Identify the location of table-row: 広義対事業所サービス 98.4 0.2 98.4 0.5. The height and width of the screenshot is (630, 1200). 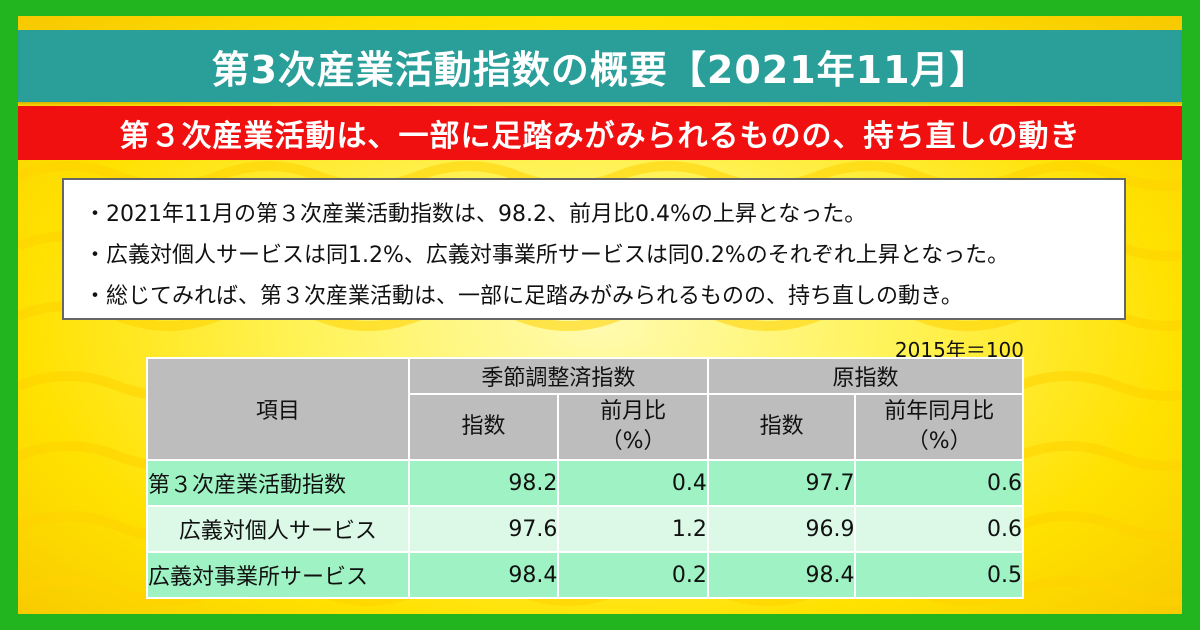
(585, 575).